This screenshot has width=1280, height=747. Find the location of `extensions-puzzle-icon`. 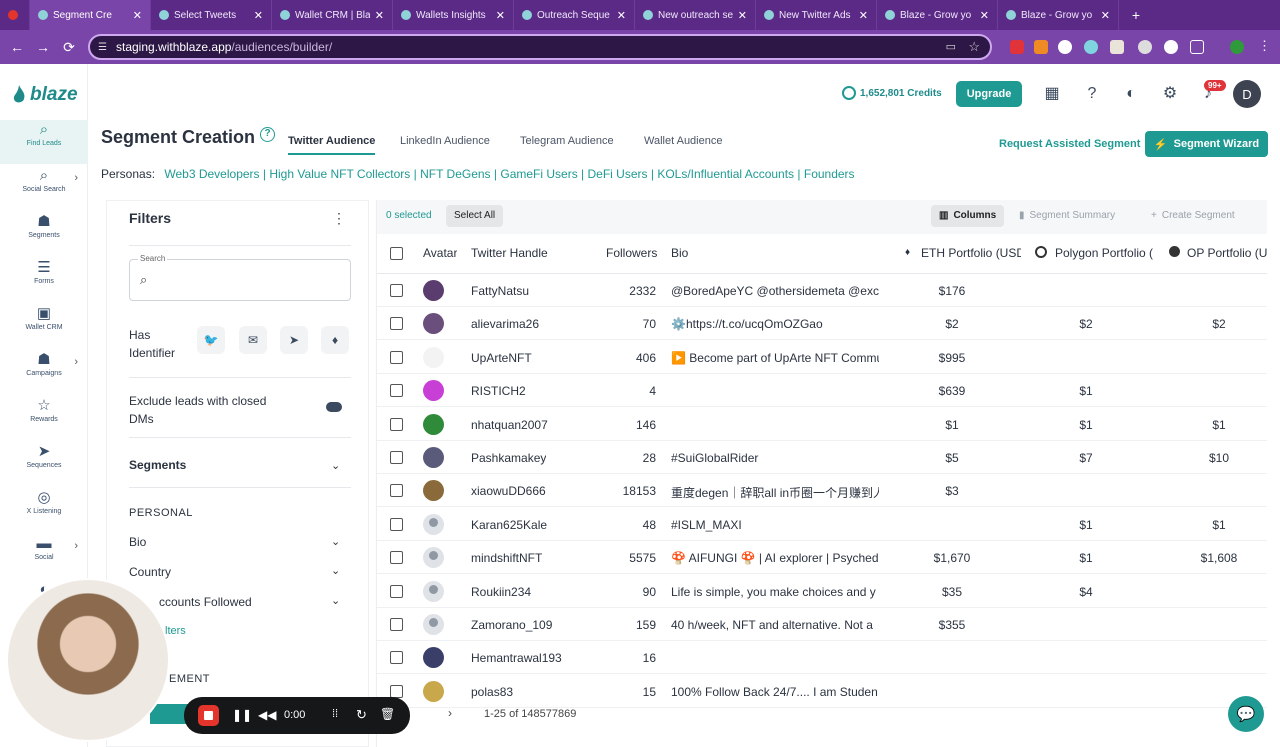

extensions-puzzle-icon is located at coordinates (1197, 47).